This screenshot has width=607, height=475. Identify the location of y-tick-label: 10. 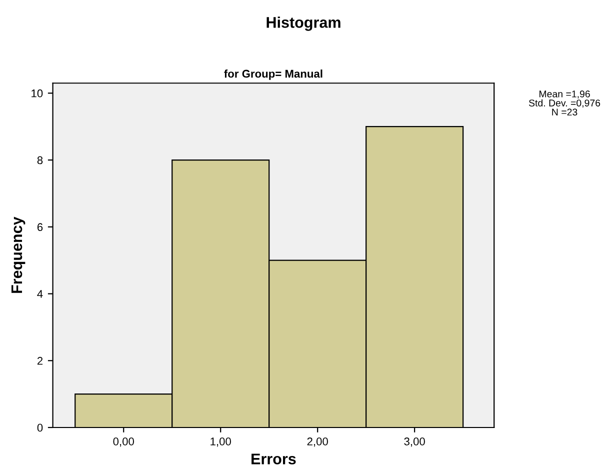
(37, 93).